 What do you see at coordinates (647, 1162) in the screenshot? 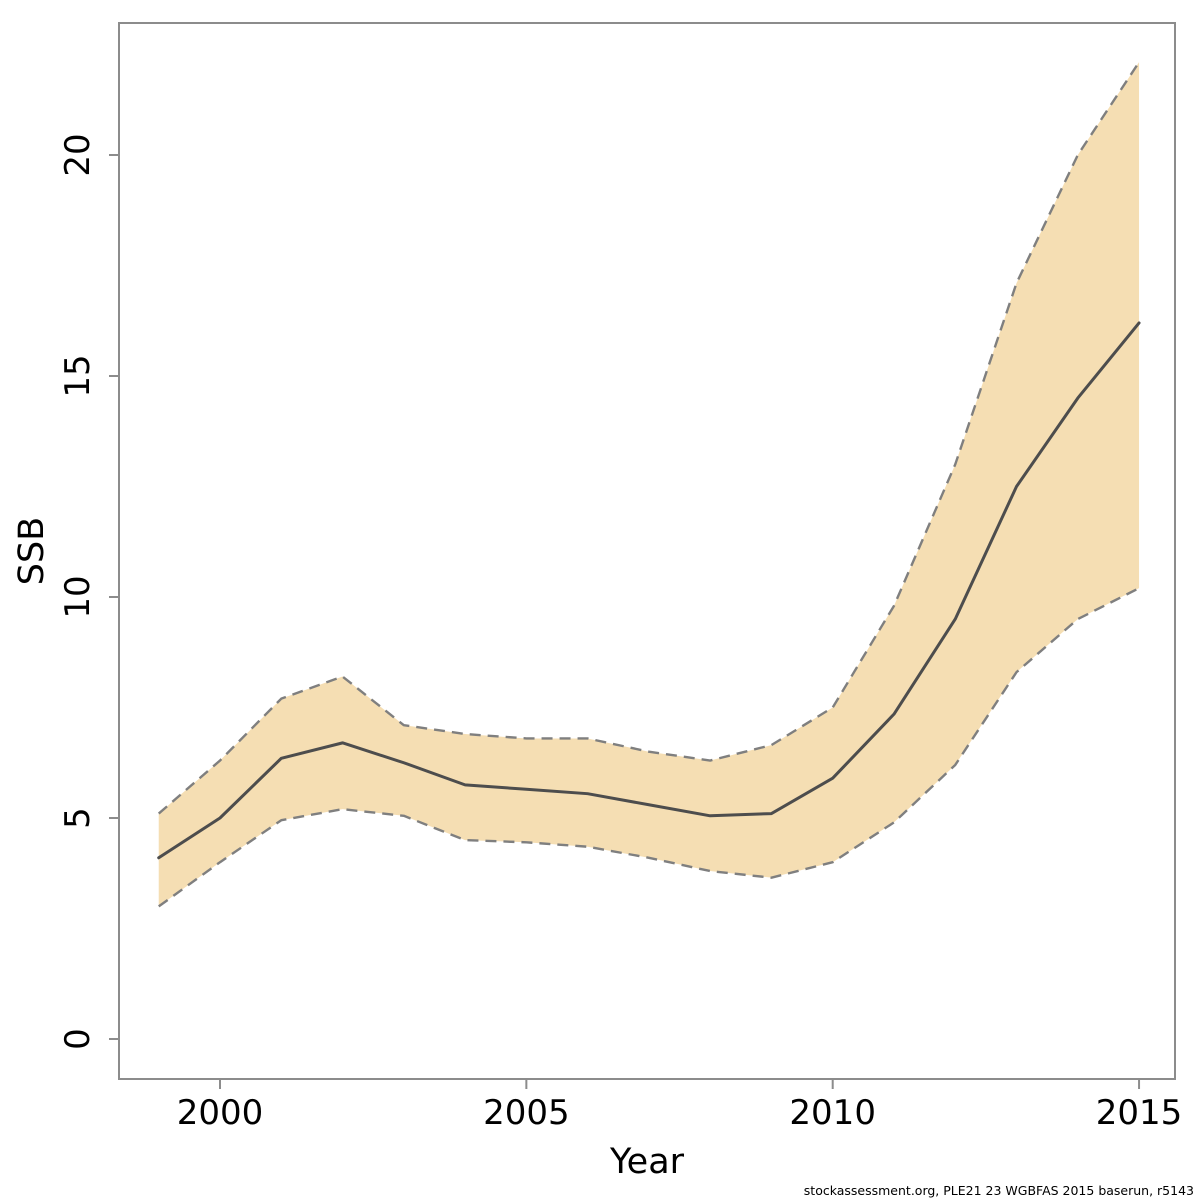
I see `x-axis-title: Year` at bounding box center [647, 1162].